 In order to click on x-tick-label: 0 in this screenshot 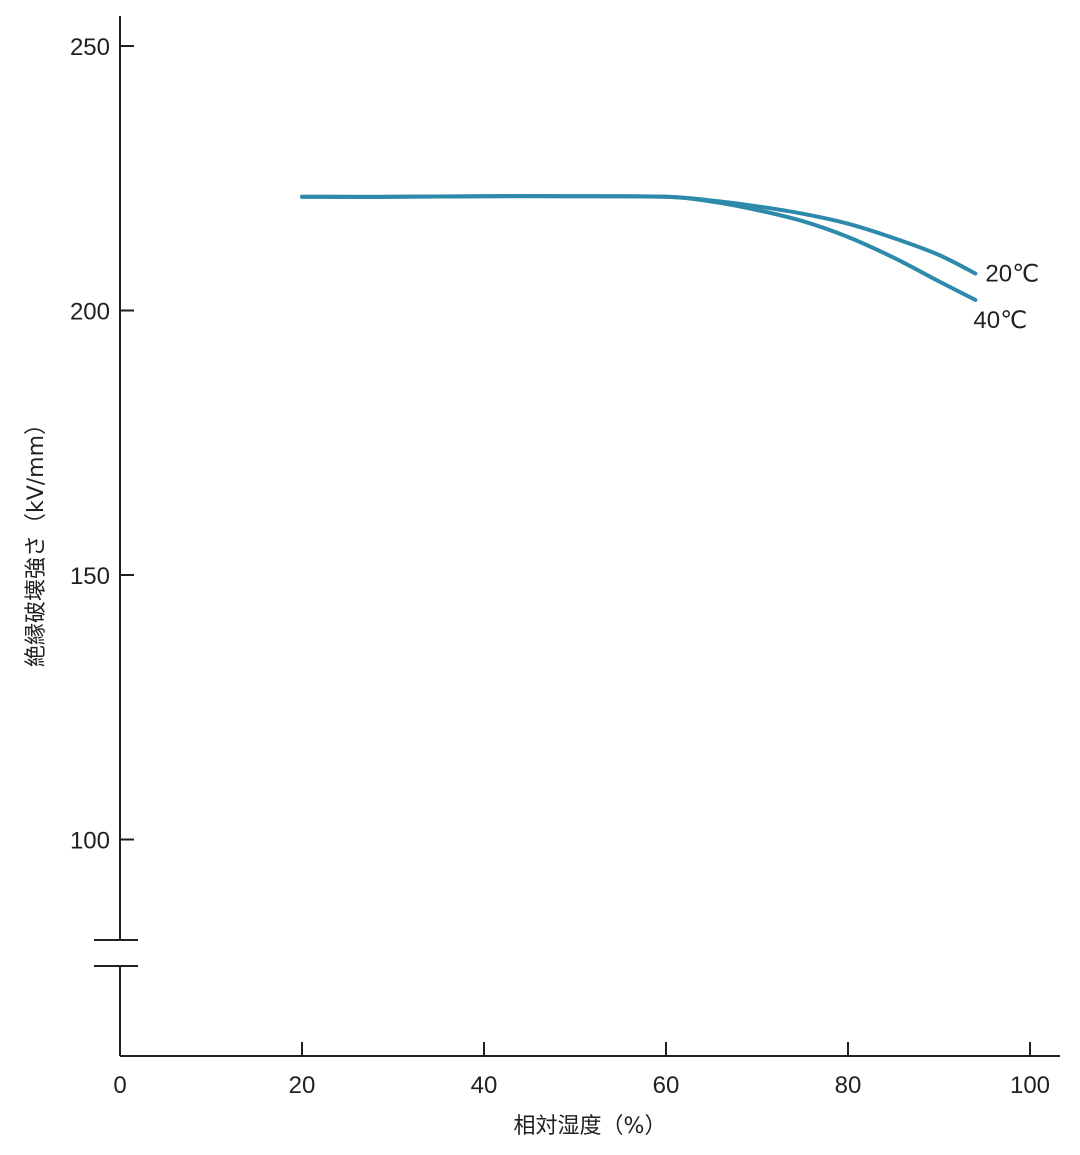, I will do `click(119, 1085)`.